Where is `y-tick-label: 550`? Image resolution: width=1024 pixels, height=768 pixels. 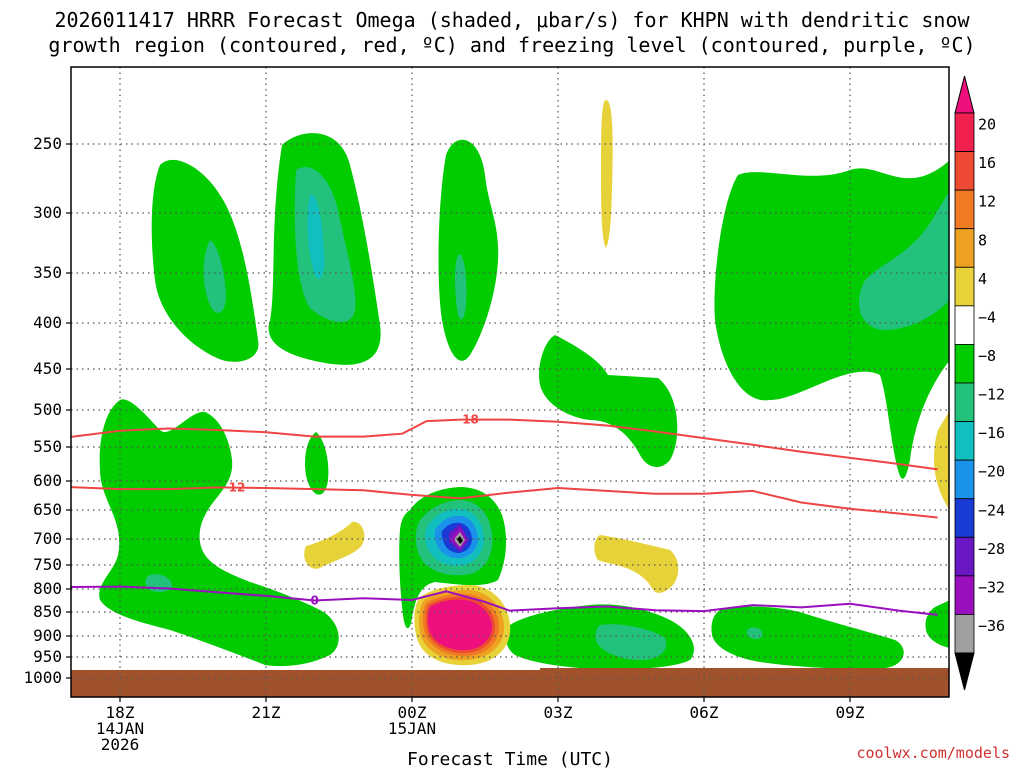 y-tick-label: 550 is located at coordinates (47, 446).